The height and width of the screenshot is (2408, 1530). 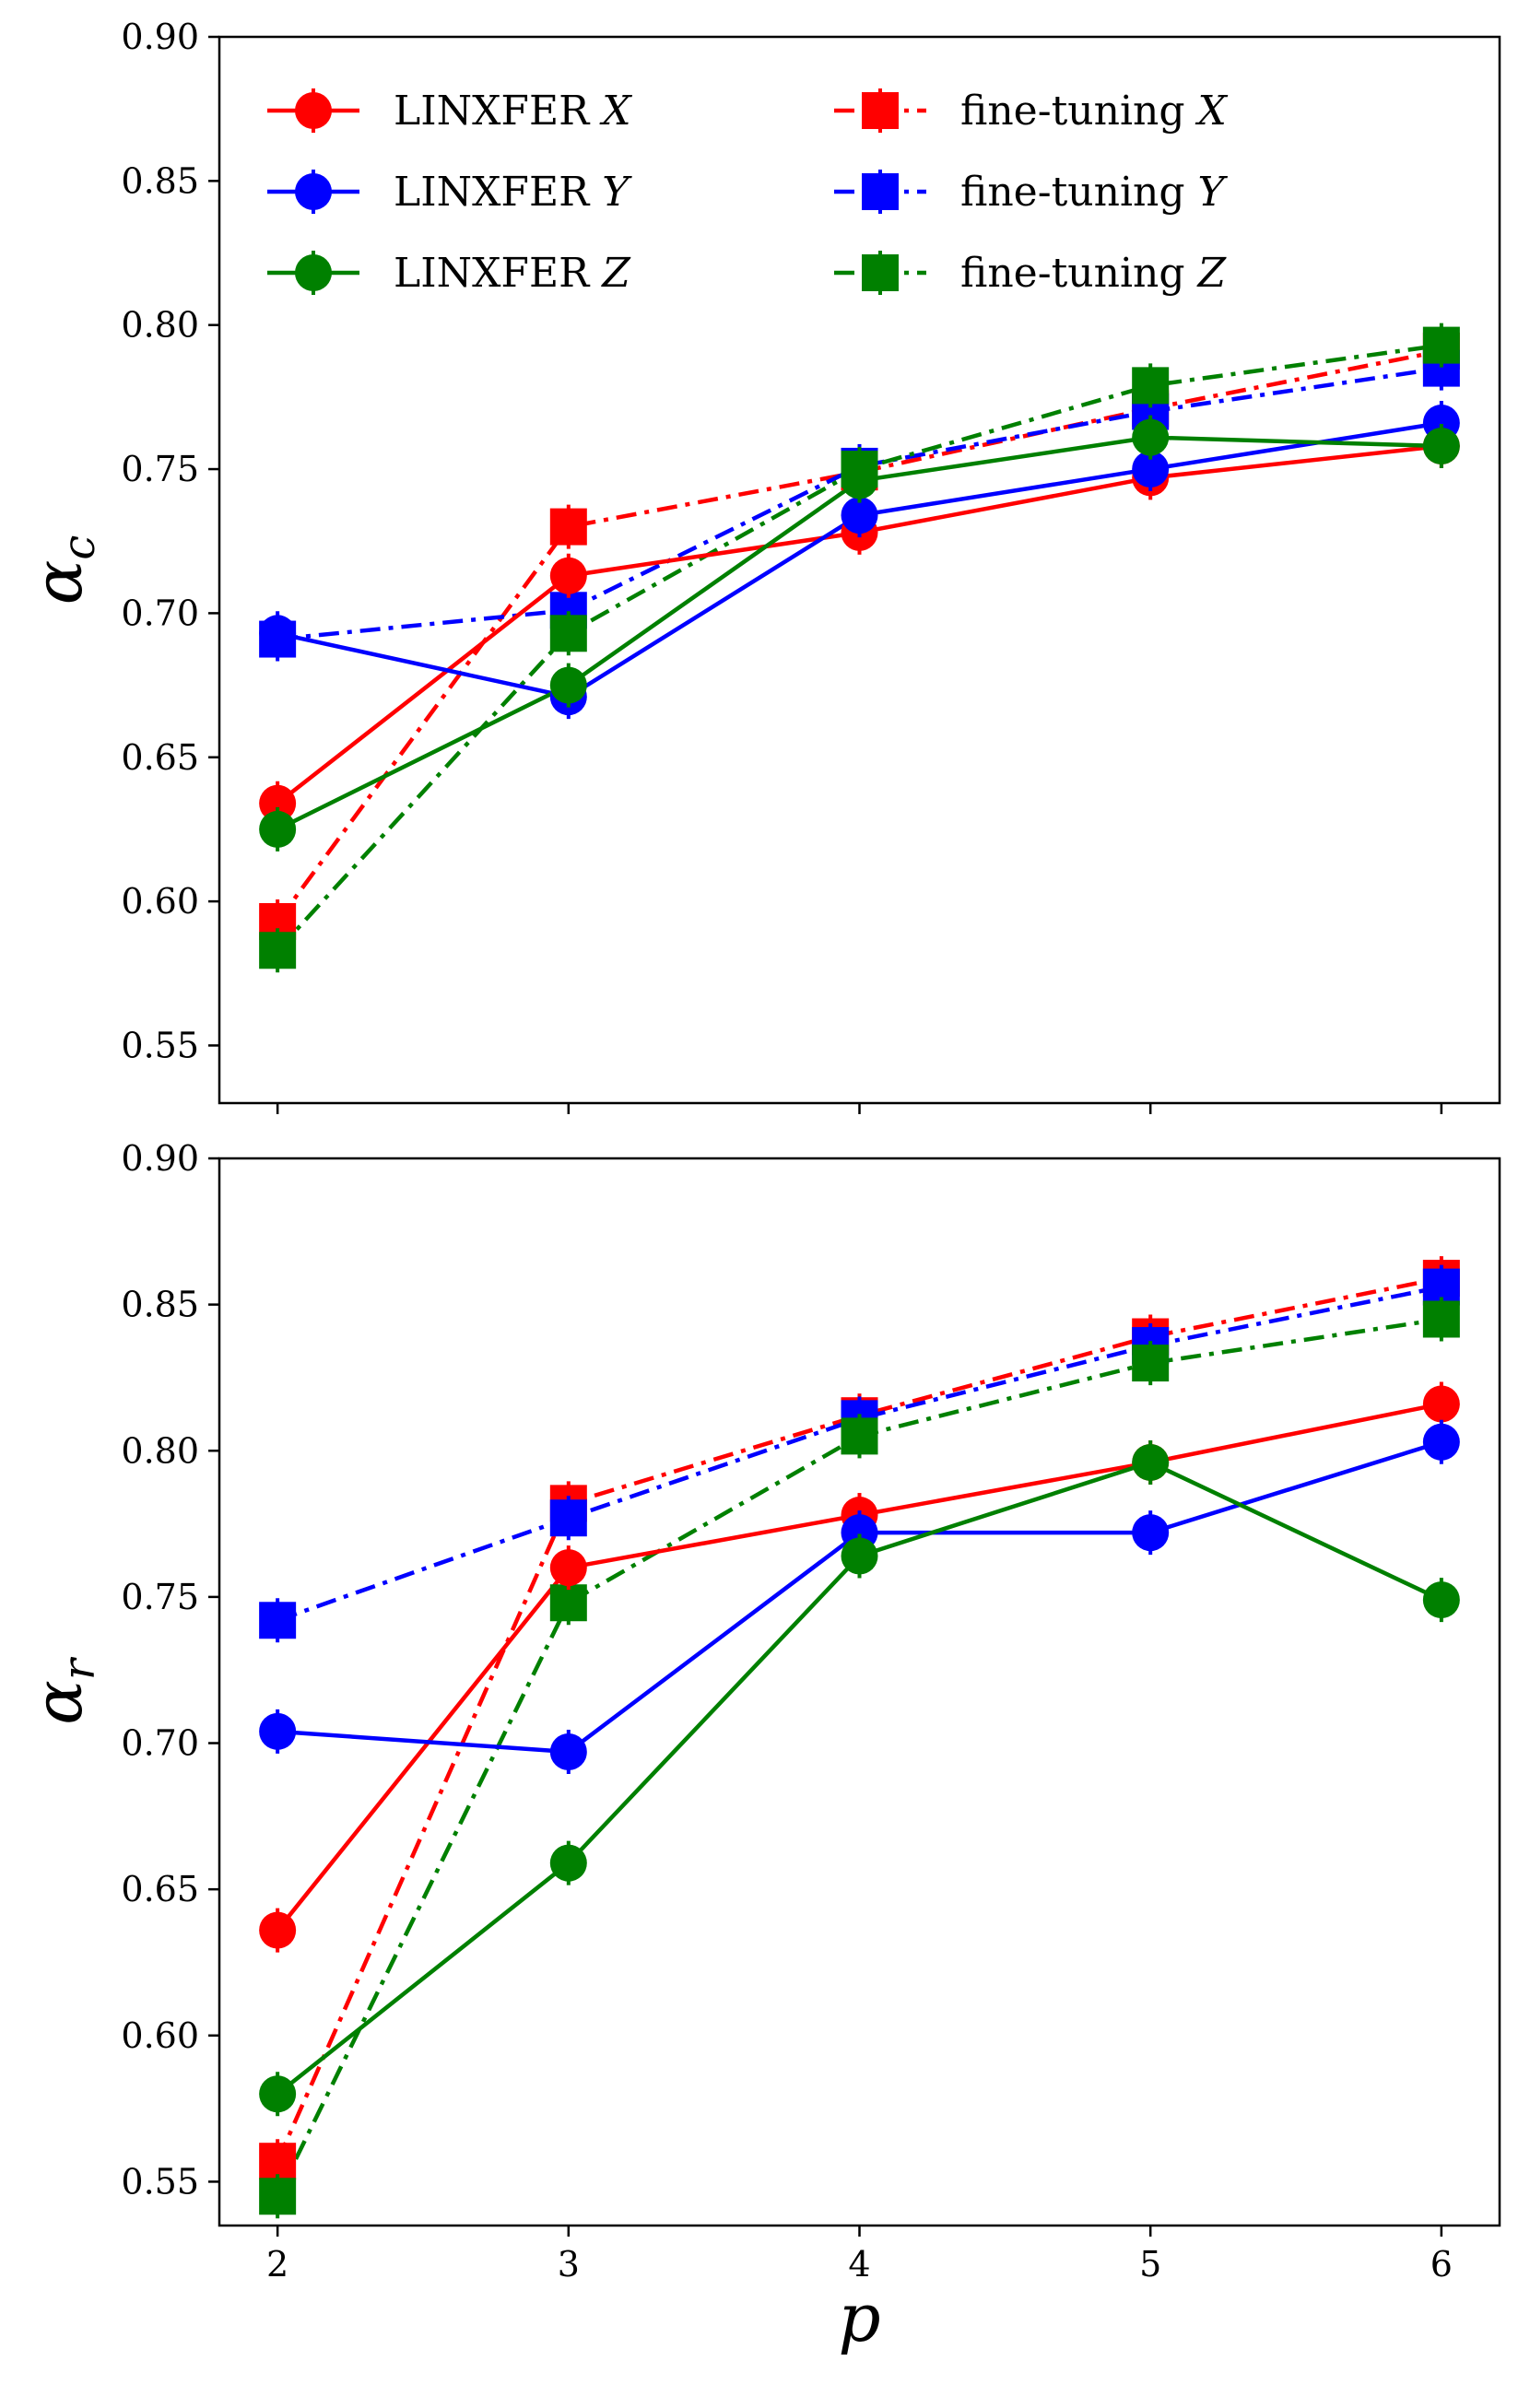 What do you see at coordinates (160, 2035) in the screenshot?
I see `bottom-ytick-label: 0.60` at bounding box center [160, 2035].